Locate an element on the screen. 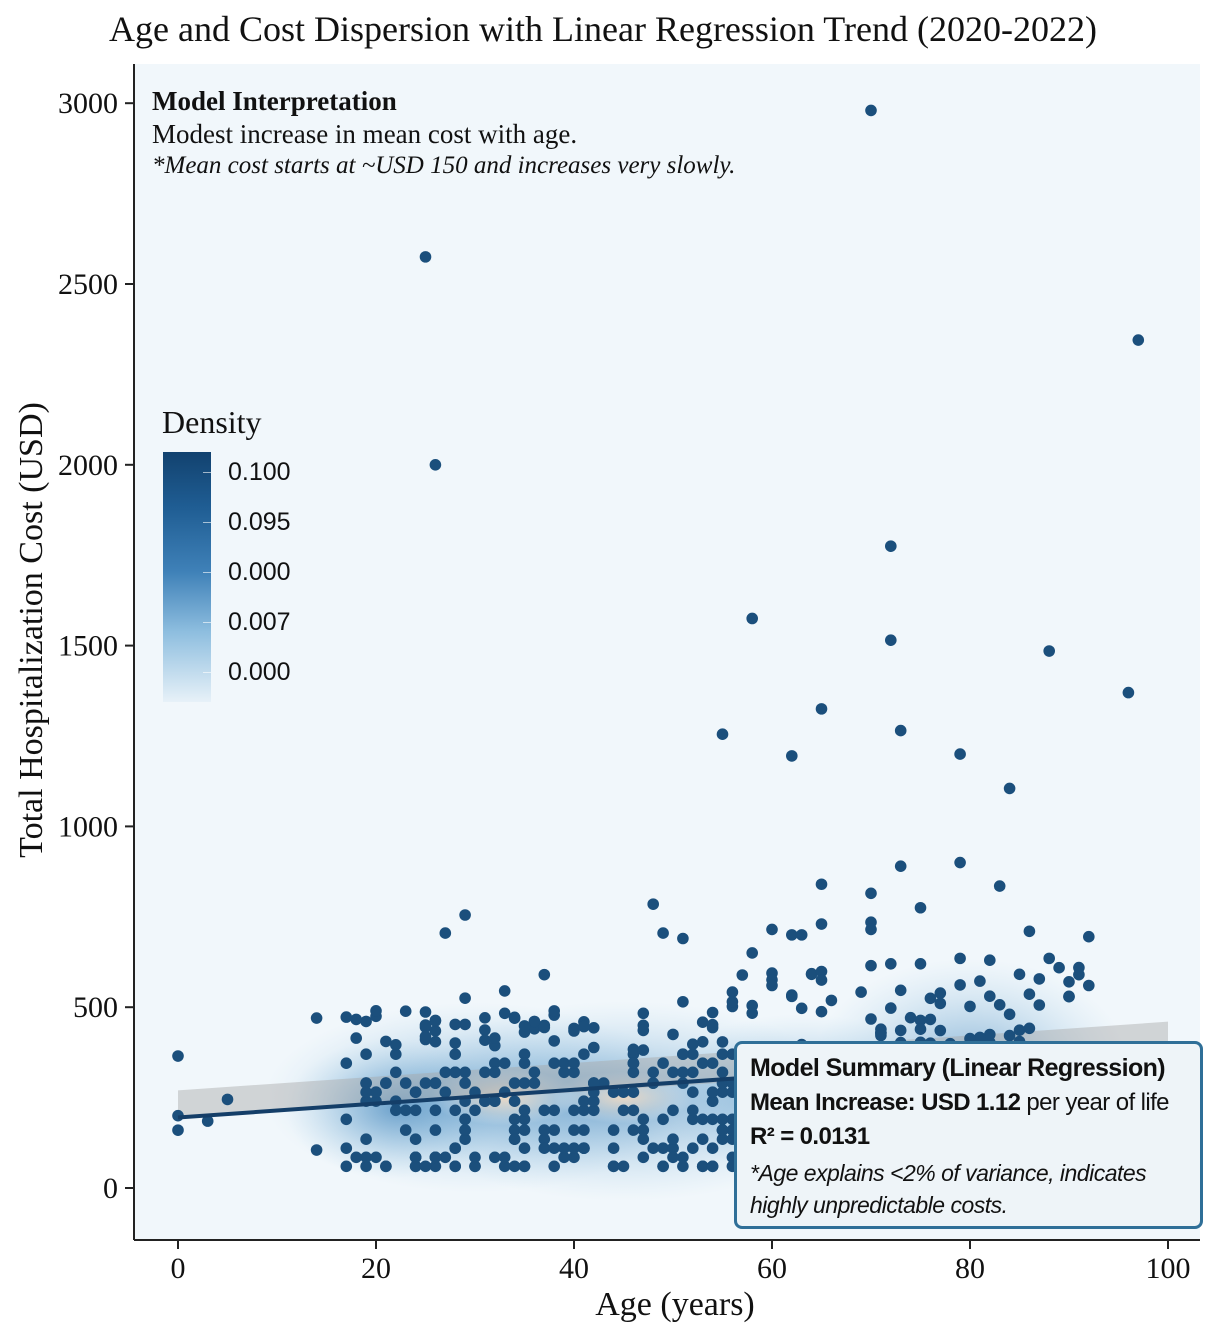 The width and height of the screenshot is (1206, 1325). x-tick-label: 20 is located at coordinates (376, 1268).